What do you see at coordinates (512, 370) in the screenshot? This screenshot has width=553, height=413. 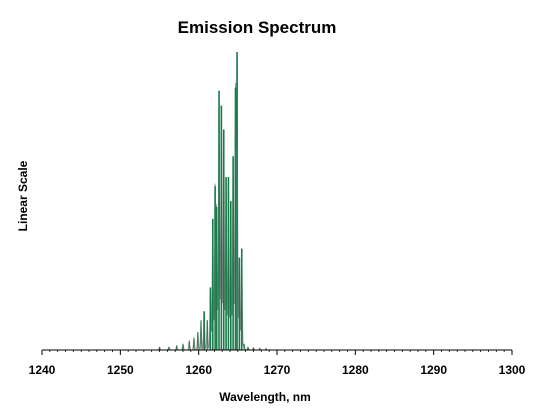 I see `x-tick-label-1300: 1300` at bounding box center [512, 370].